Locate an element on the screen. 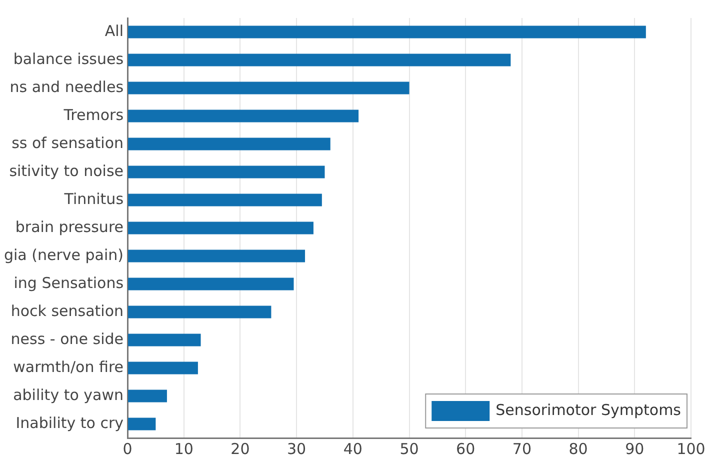  y-tick-label: ss of sensation is located at coordinates (68, 143).